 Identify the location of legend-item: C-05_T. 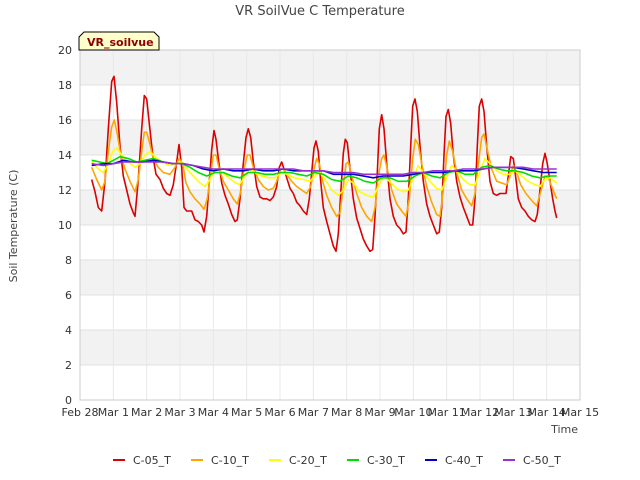
(142, 460).